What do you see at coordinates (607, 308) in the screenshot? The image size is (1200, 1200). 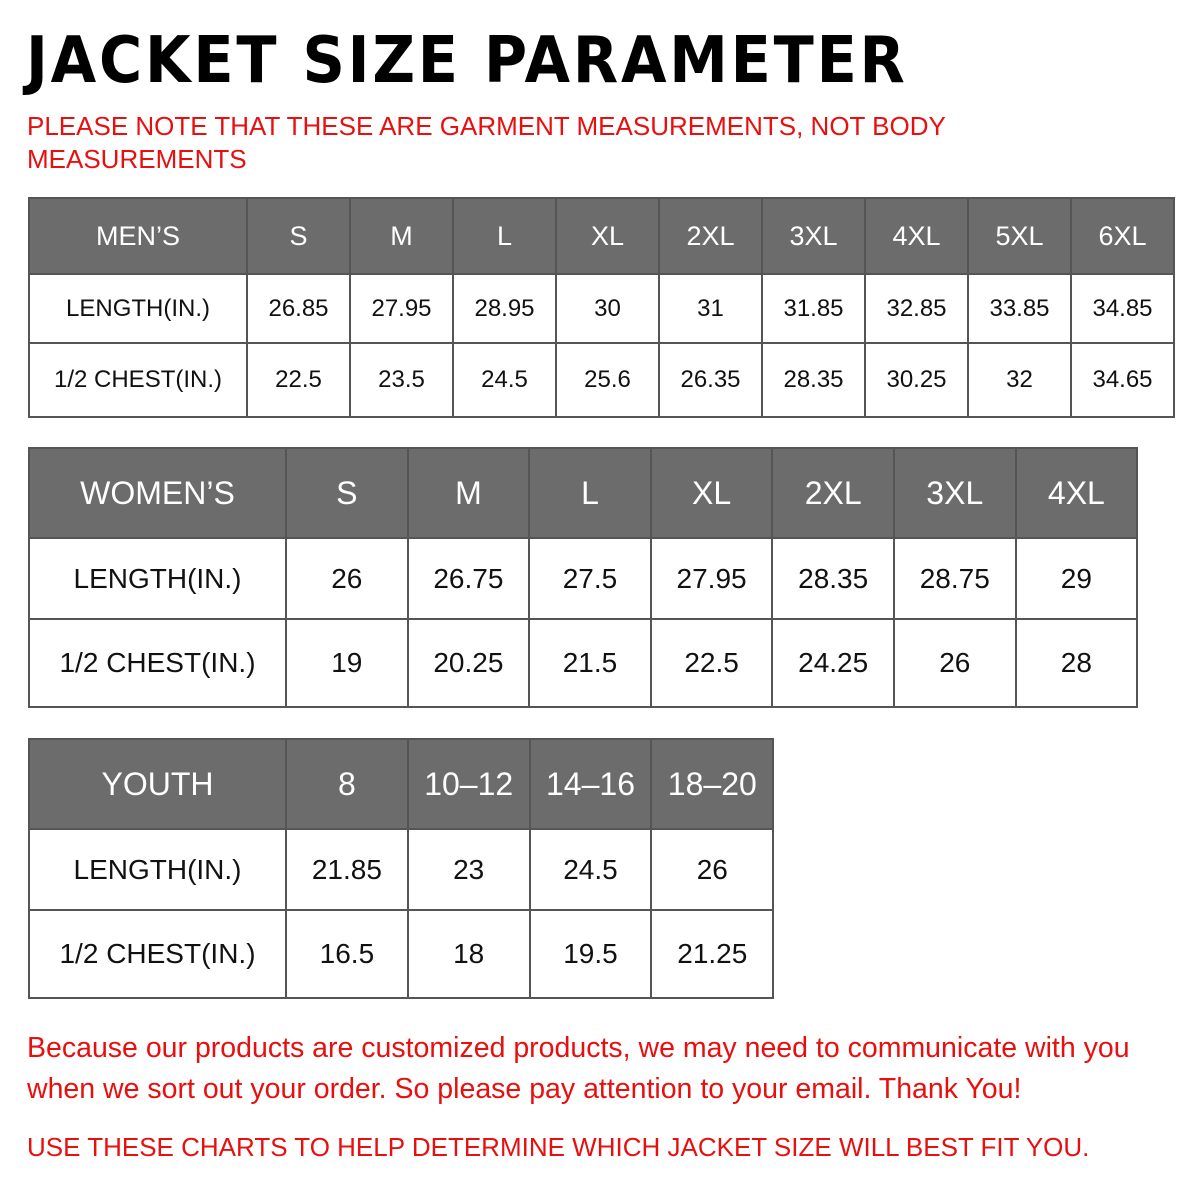 I see `measurement-cell: 30` at bounding box center [607, 308].